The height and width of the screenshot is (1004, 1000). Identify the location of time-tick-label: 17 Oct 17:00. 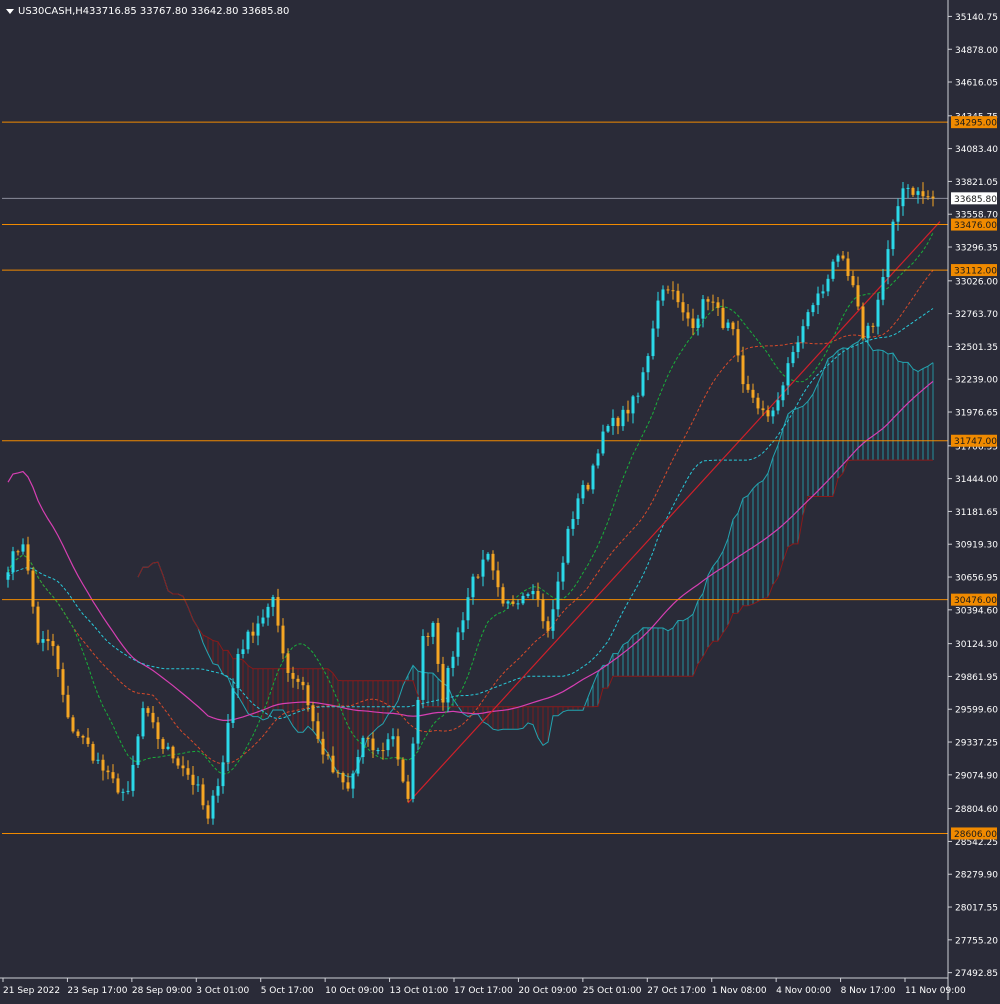
(483, 991).